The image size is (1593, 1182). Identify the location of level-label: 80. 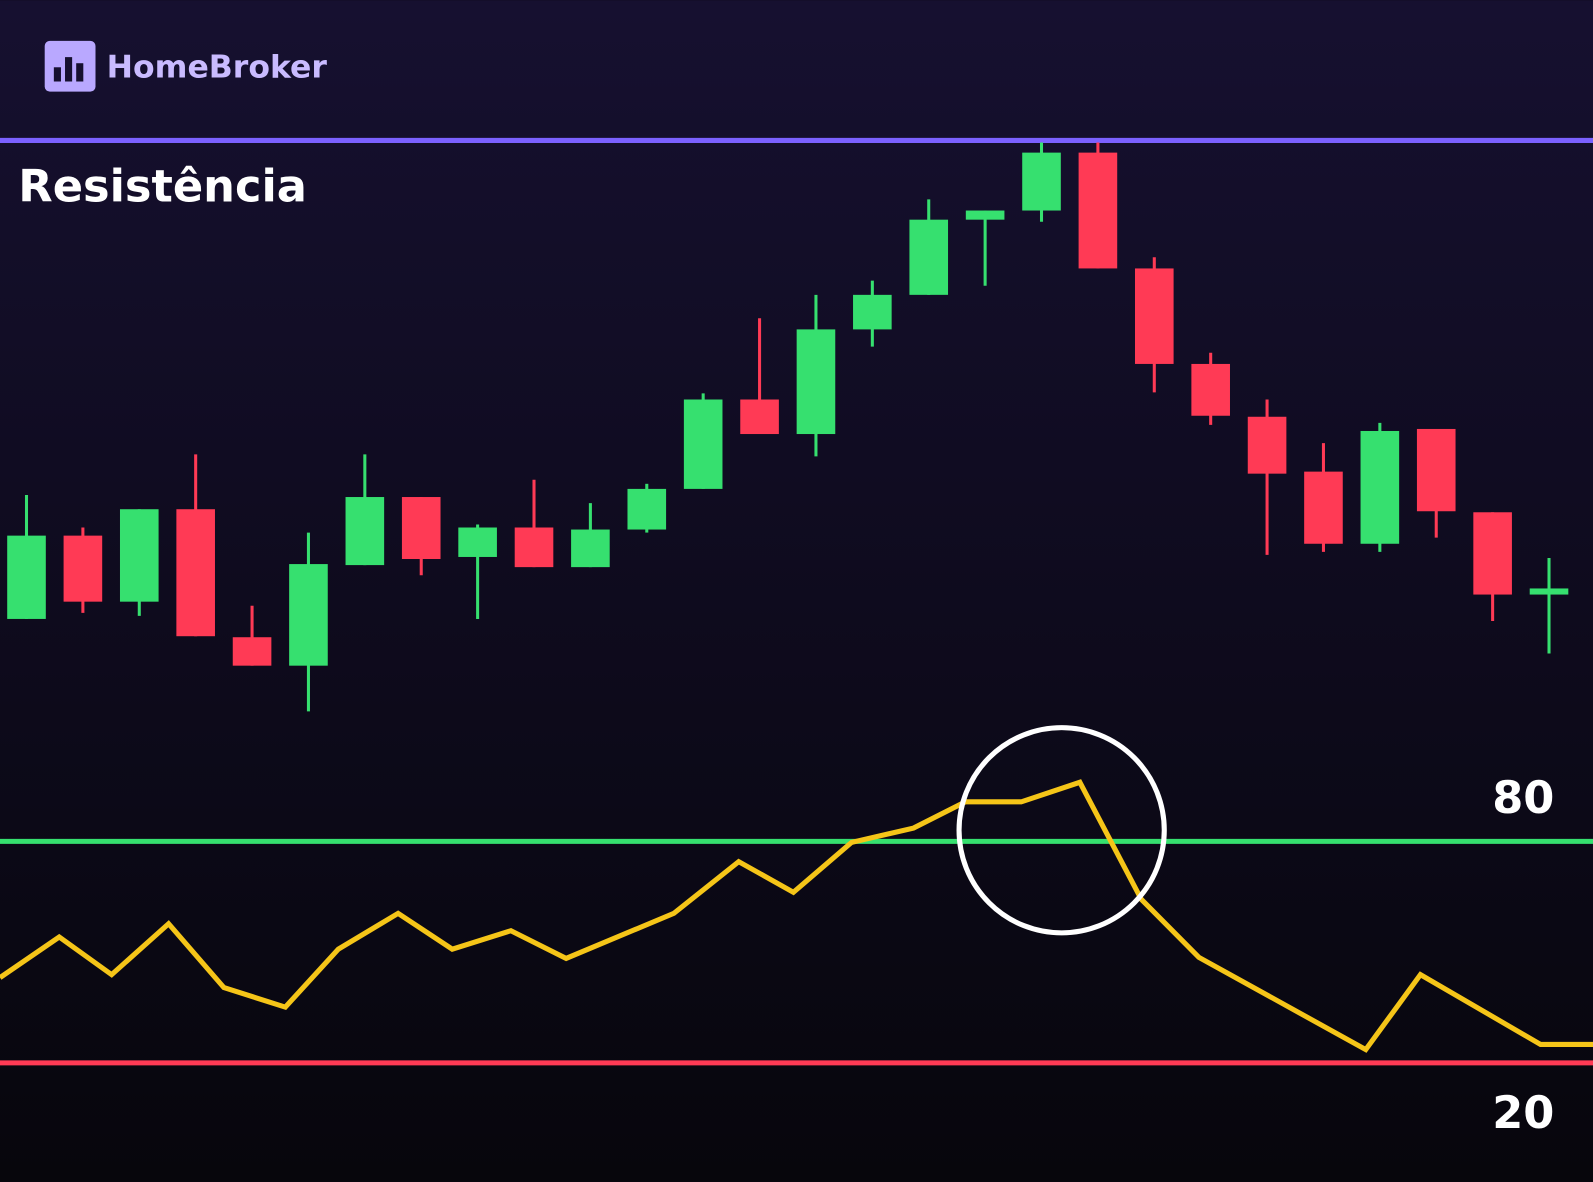
(1523, 798).